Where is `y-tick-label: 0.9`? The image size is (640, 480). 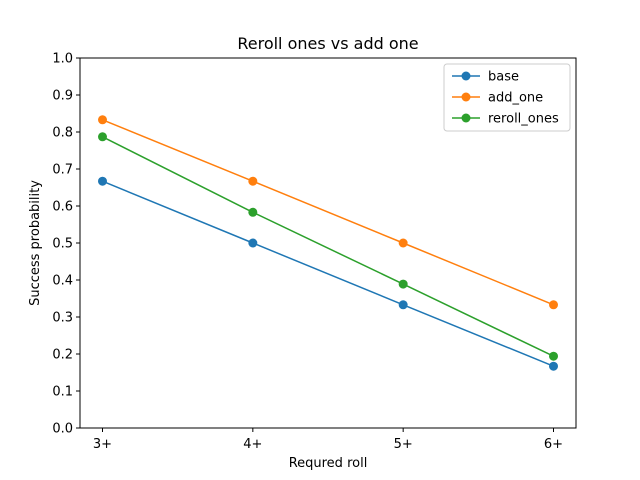 y-tick-label: 0.9 is located at coordinates (62, 96).